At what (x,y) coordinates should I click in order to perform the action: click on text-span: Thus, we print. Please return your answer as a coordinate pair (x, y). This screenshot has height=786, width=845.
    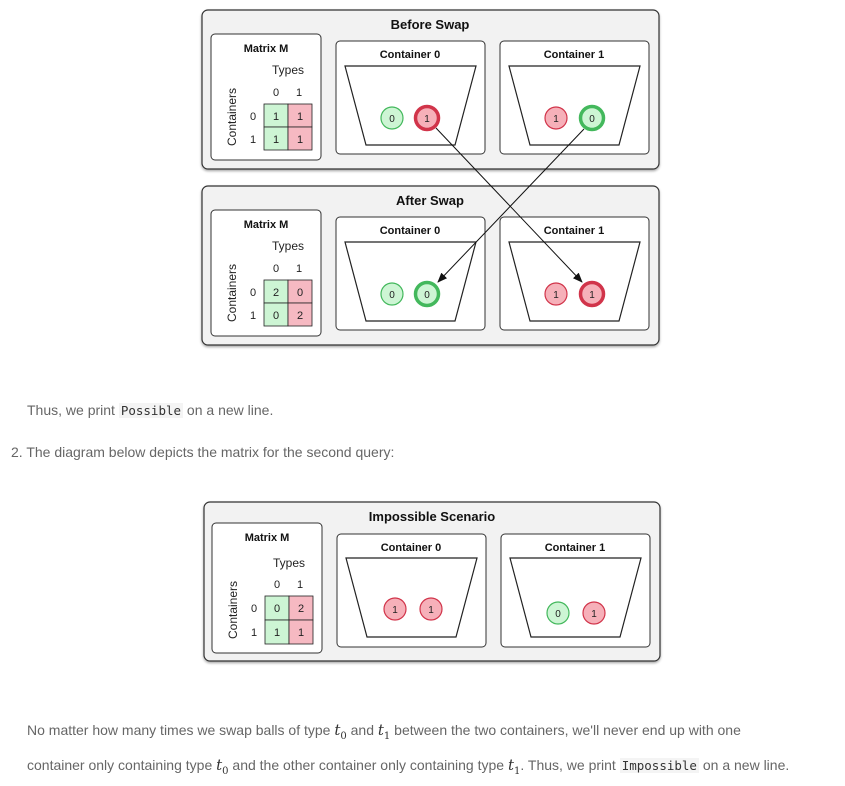
    Looking at the image, I should click on (73, 410).